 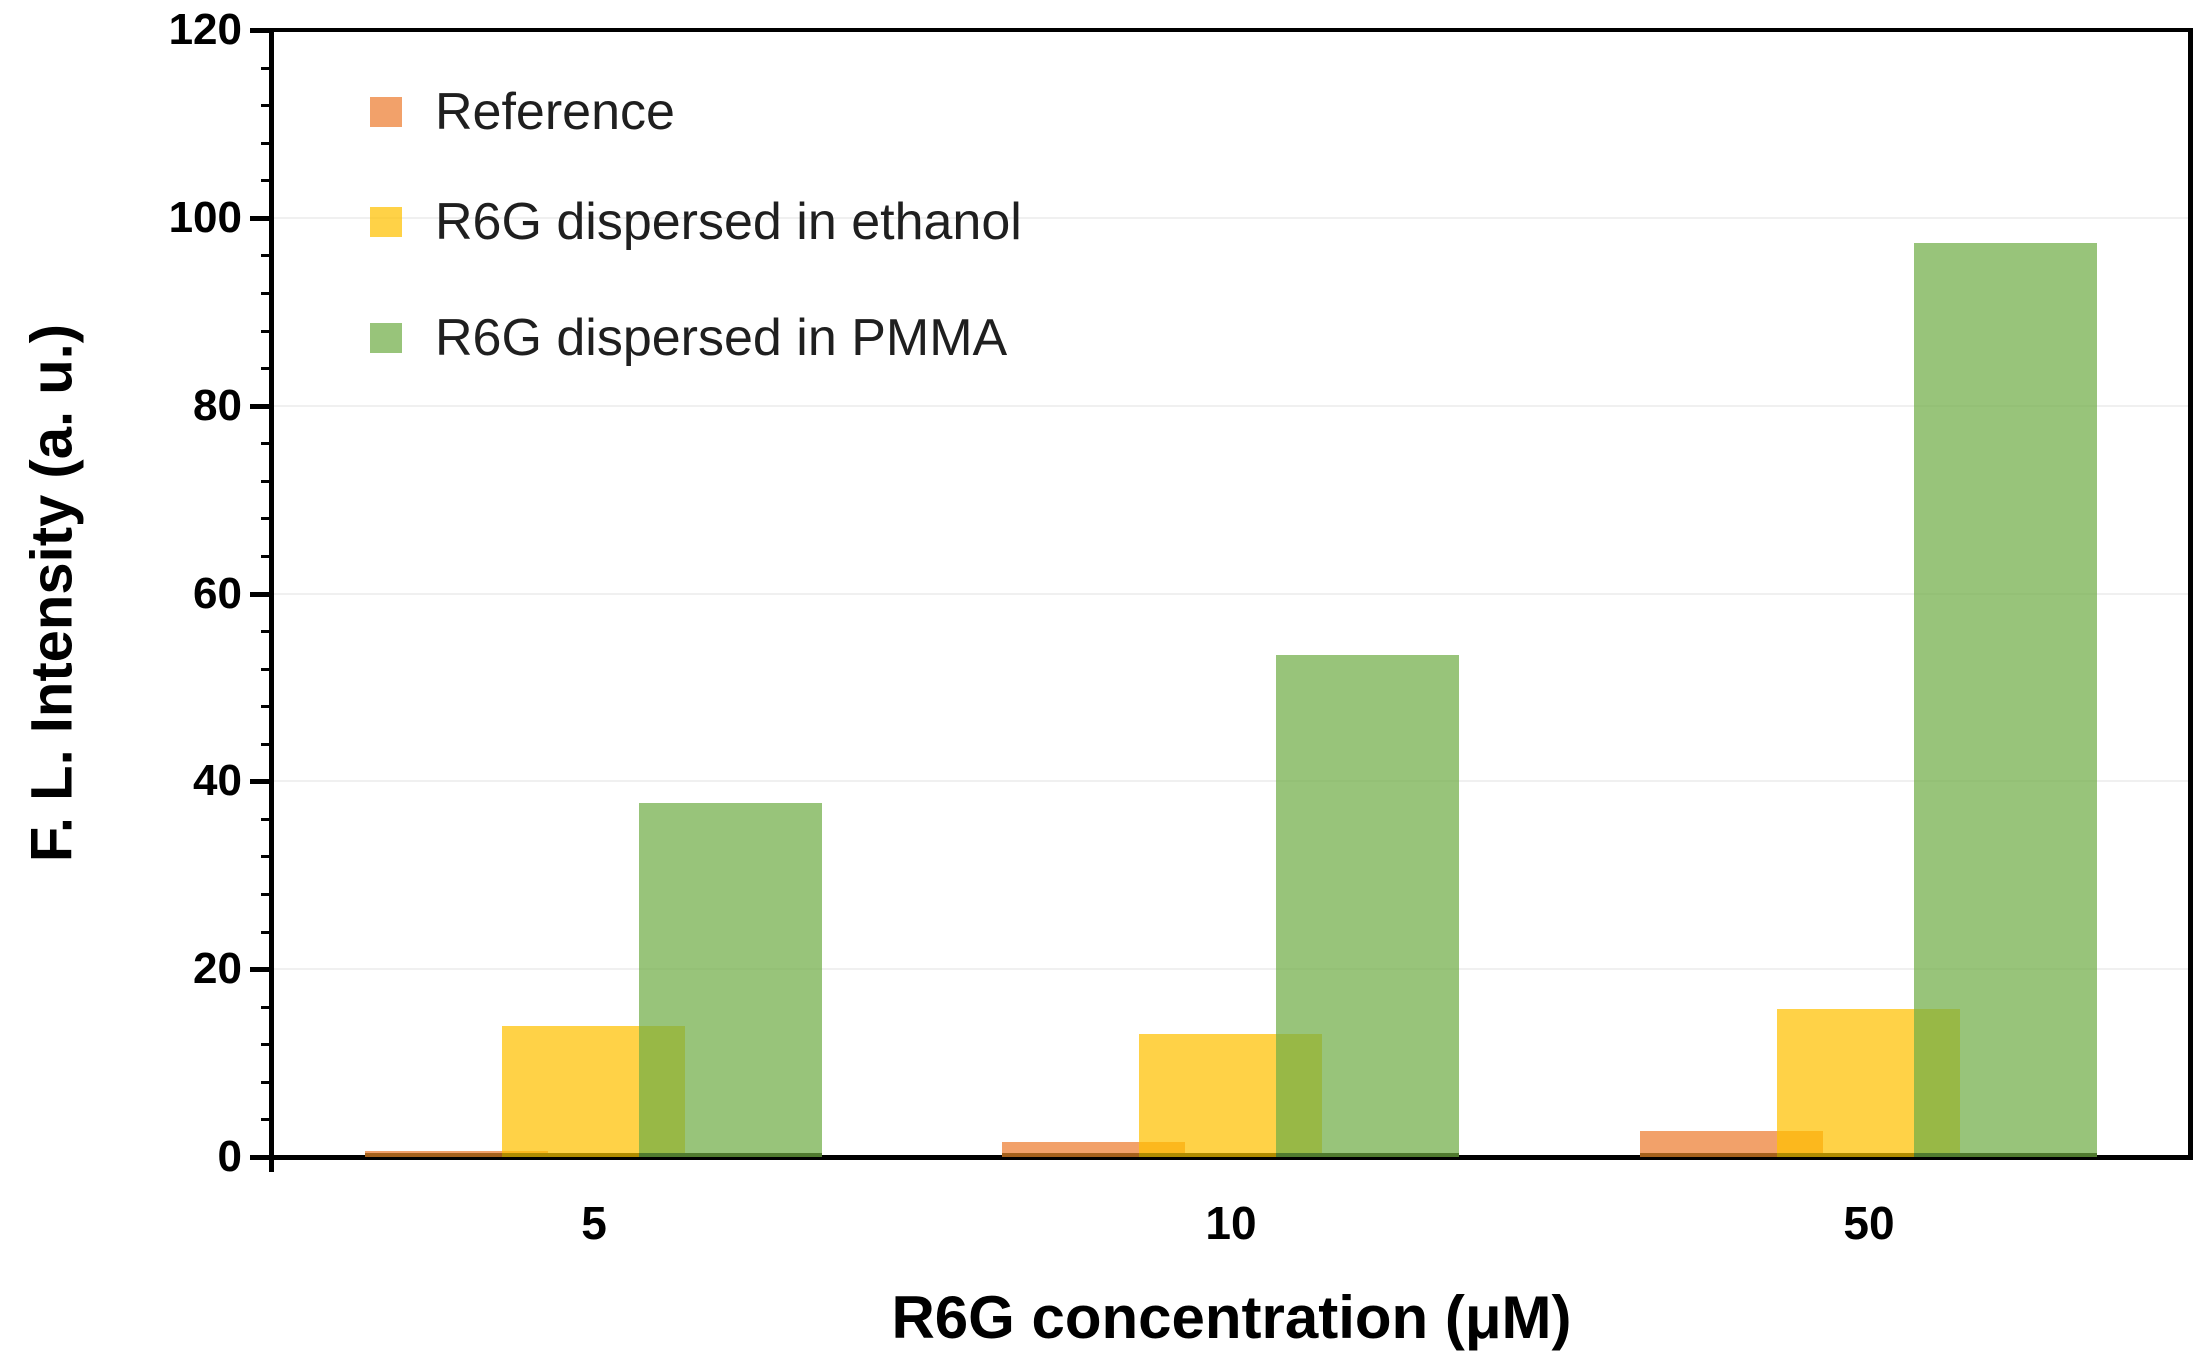 I want to click on y-tick-label-20: 20, so click(x=217, y=969).